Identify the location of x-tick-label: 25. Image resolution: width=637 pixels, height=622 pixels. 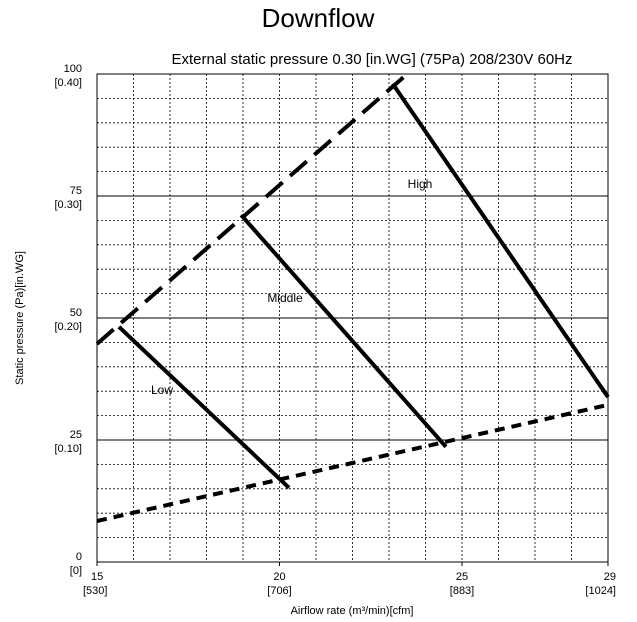
(462, 577).